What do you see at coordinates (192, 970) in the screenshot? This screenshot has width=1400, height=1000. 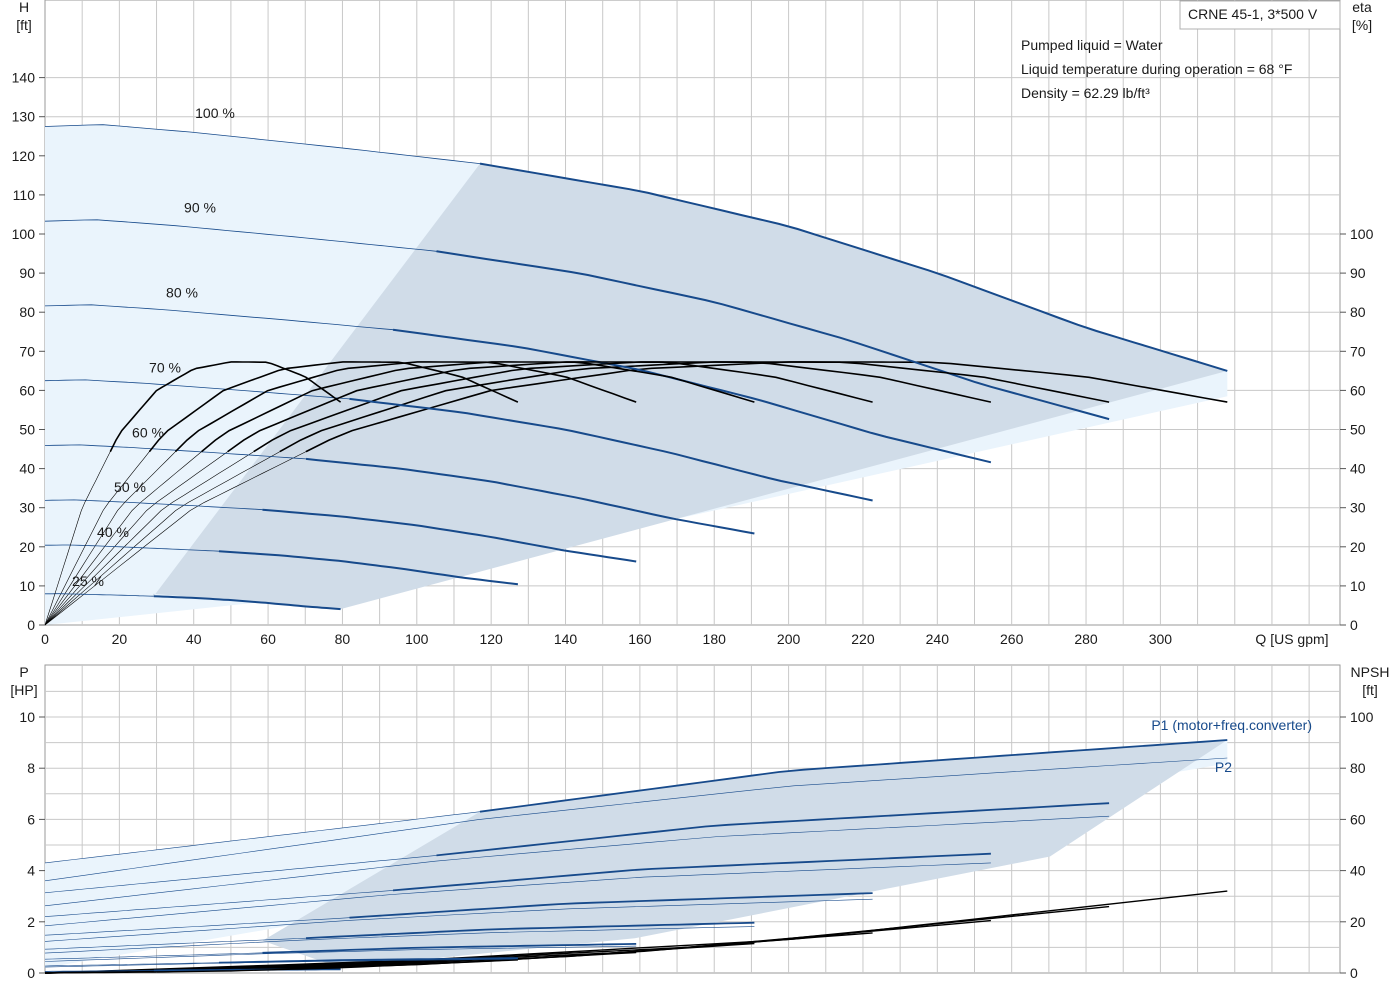 I see `npsh-curve` at bounding box center [192, 970].